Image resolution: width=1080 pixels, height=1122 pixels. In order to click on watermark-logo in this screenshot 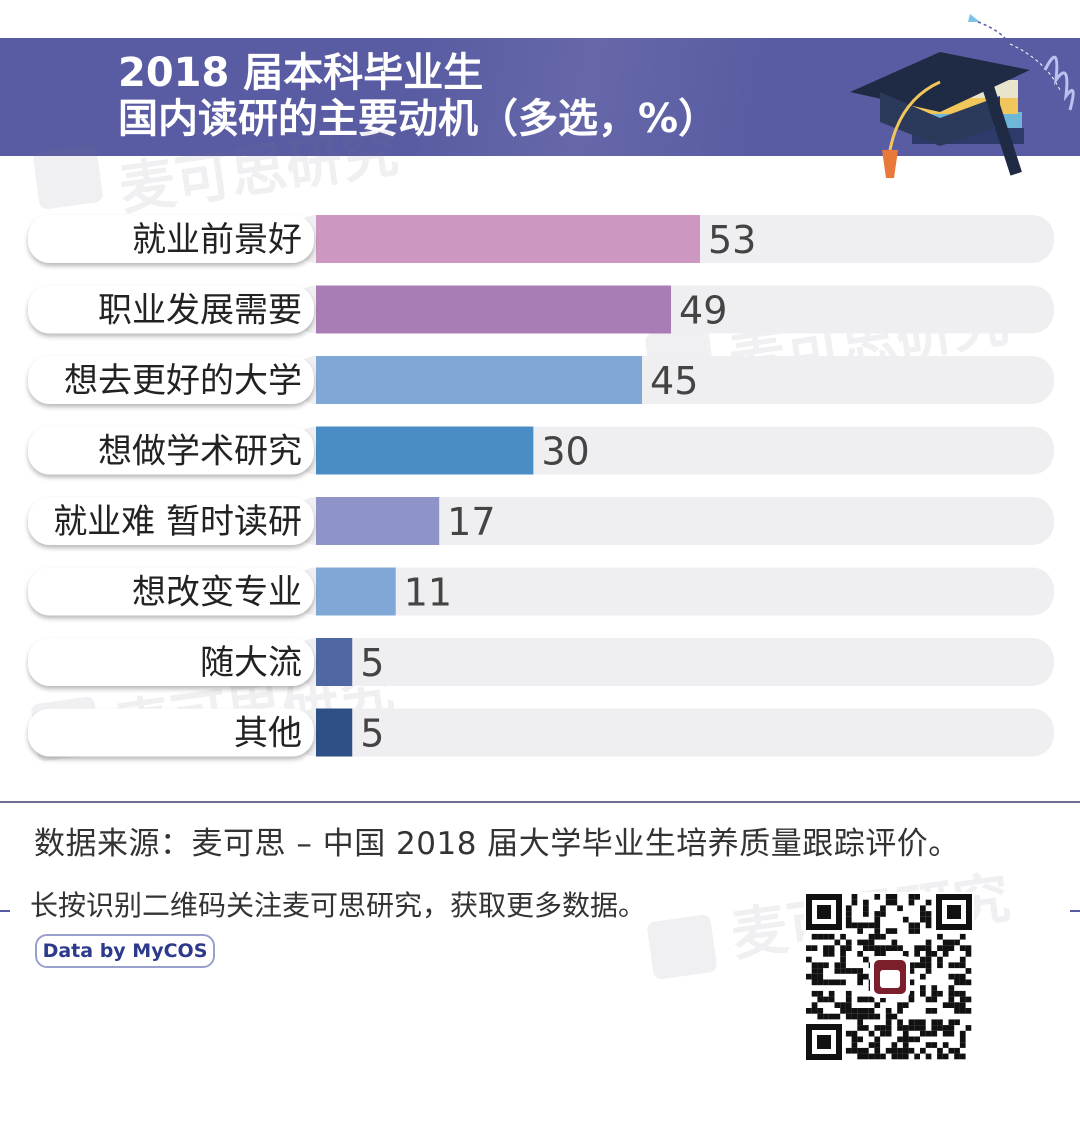, I will do `click(682, 947)`.